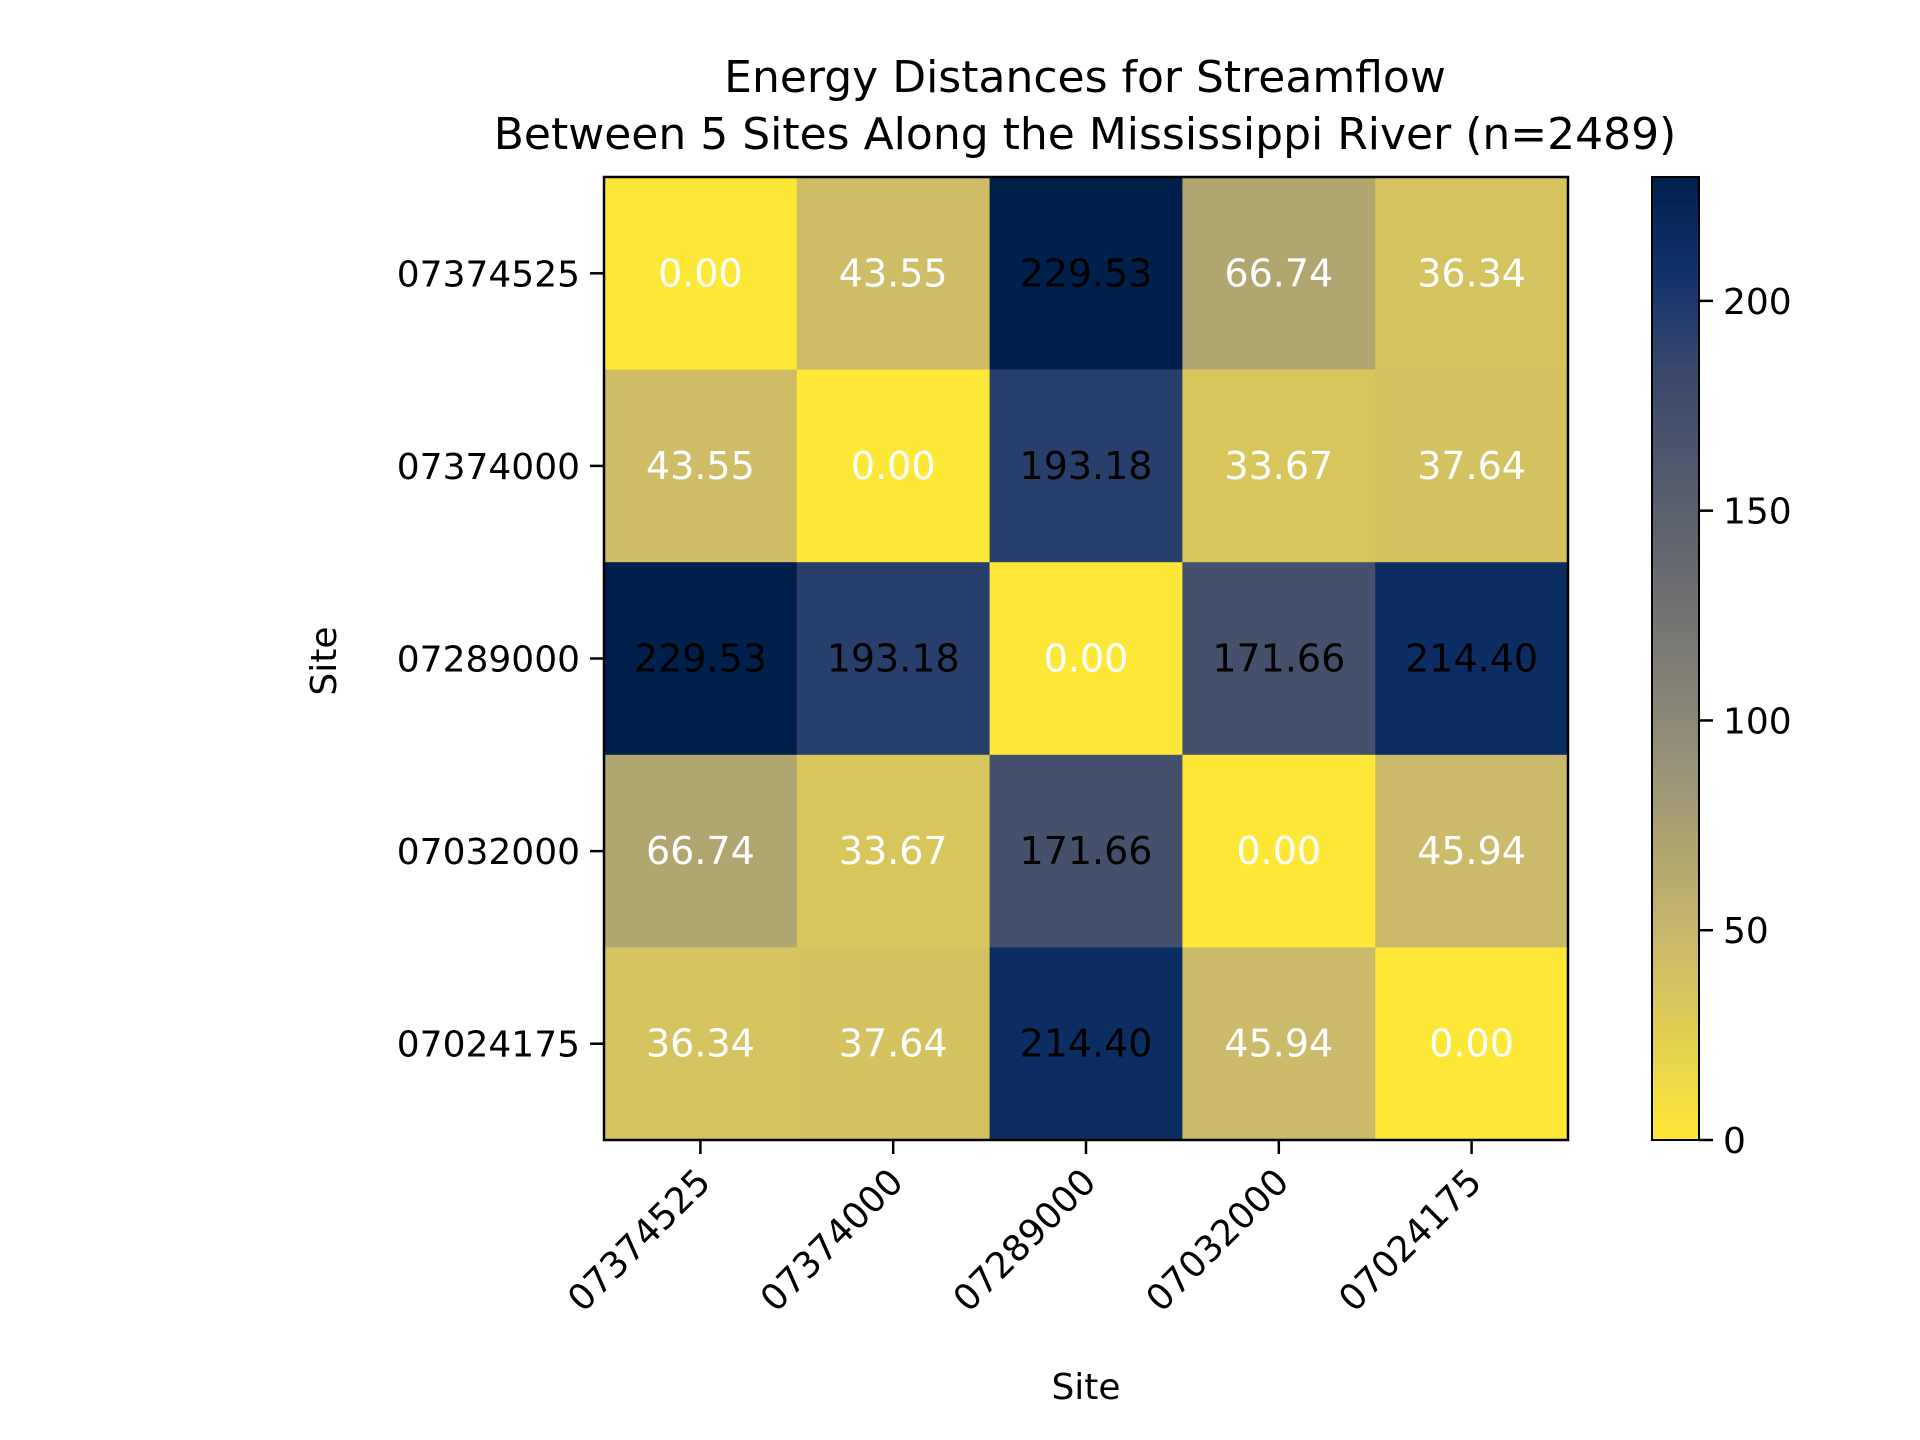 This screenshot has height=1440, width=1920. I want to click on y-tick-label: 07374525, so click(488, 274).